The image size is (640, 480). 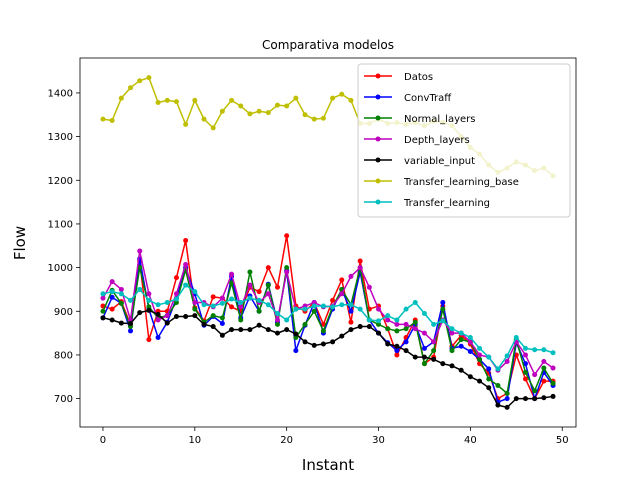 I want to click on legend-label: variable_input, so click(x=439, y=161).